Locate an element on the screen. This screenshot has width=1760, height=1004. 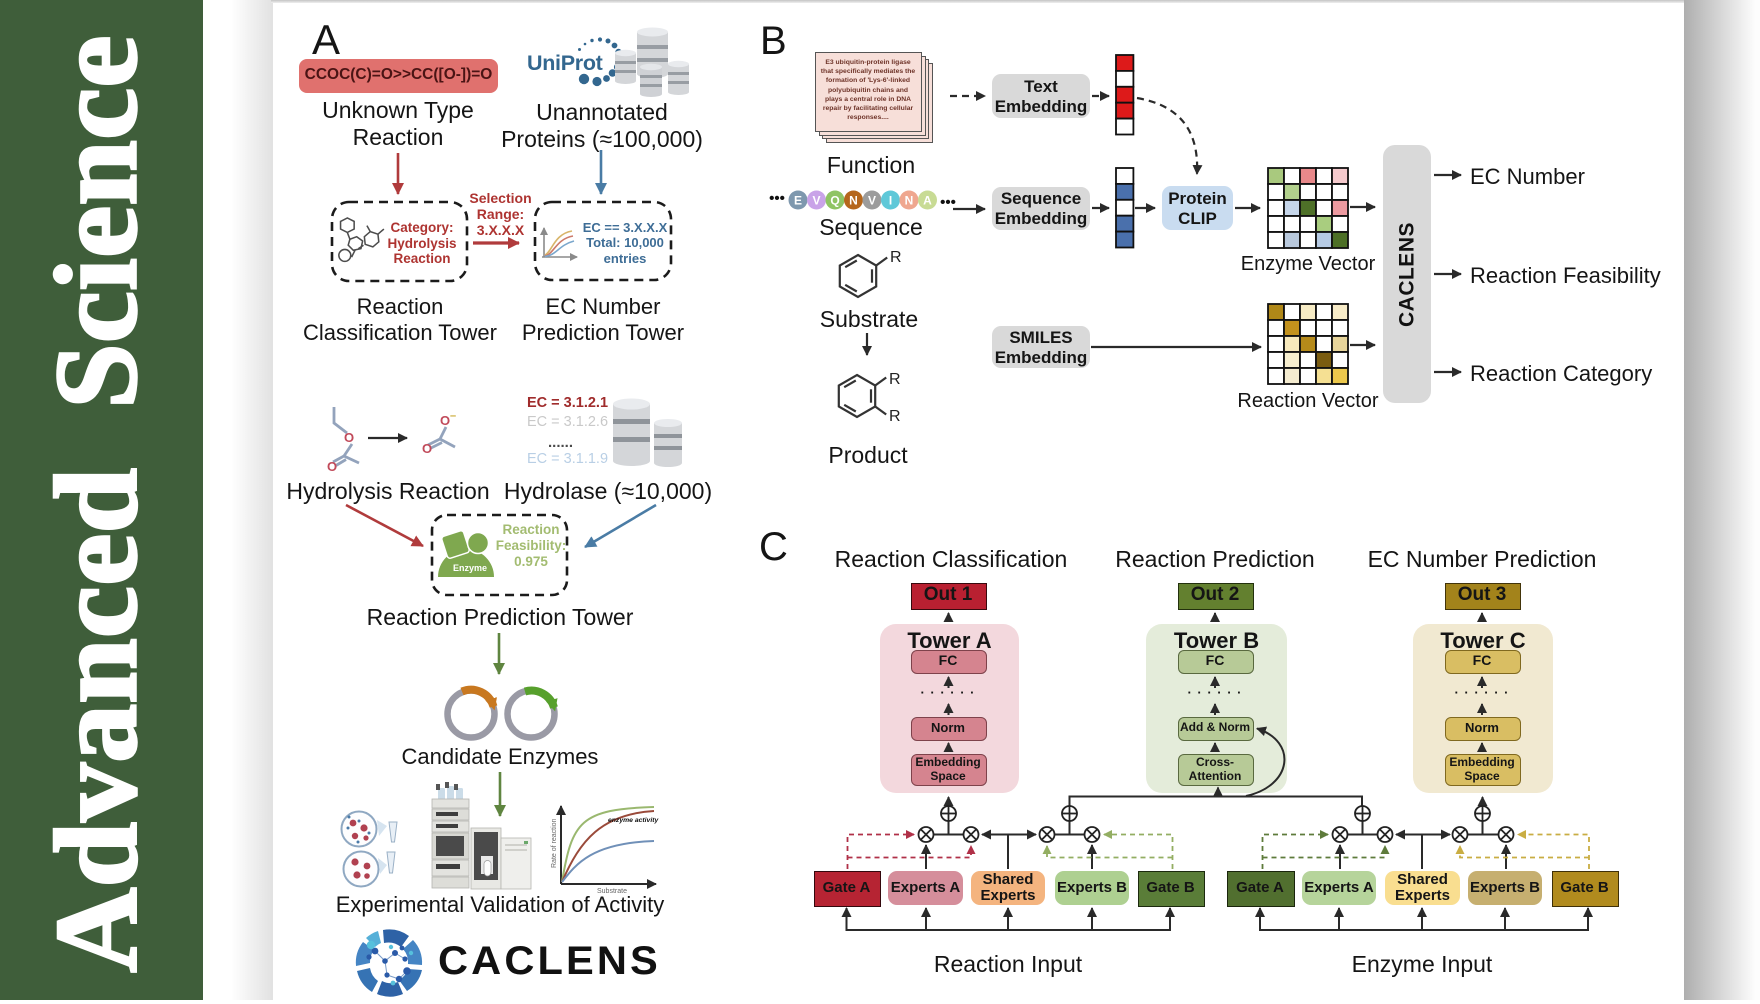
svg-text: Q is located at coordinates (834, 201).